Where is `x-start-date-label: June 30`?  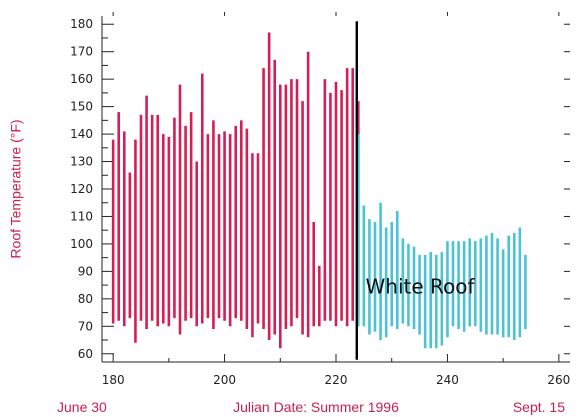 x-start-date-label: June 30 is located at coordinates (82, 407).